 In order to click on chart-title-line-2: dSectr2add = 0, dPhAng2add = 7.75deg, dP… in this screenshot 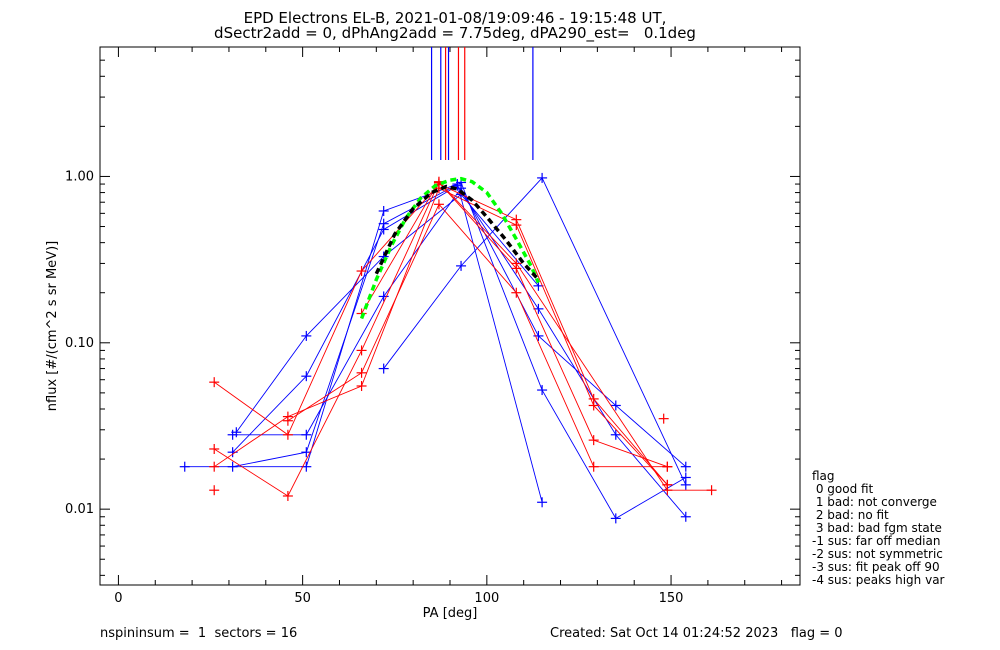, I will do `click(455, 33)`.